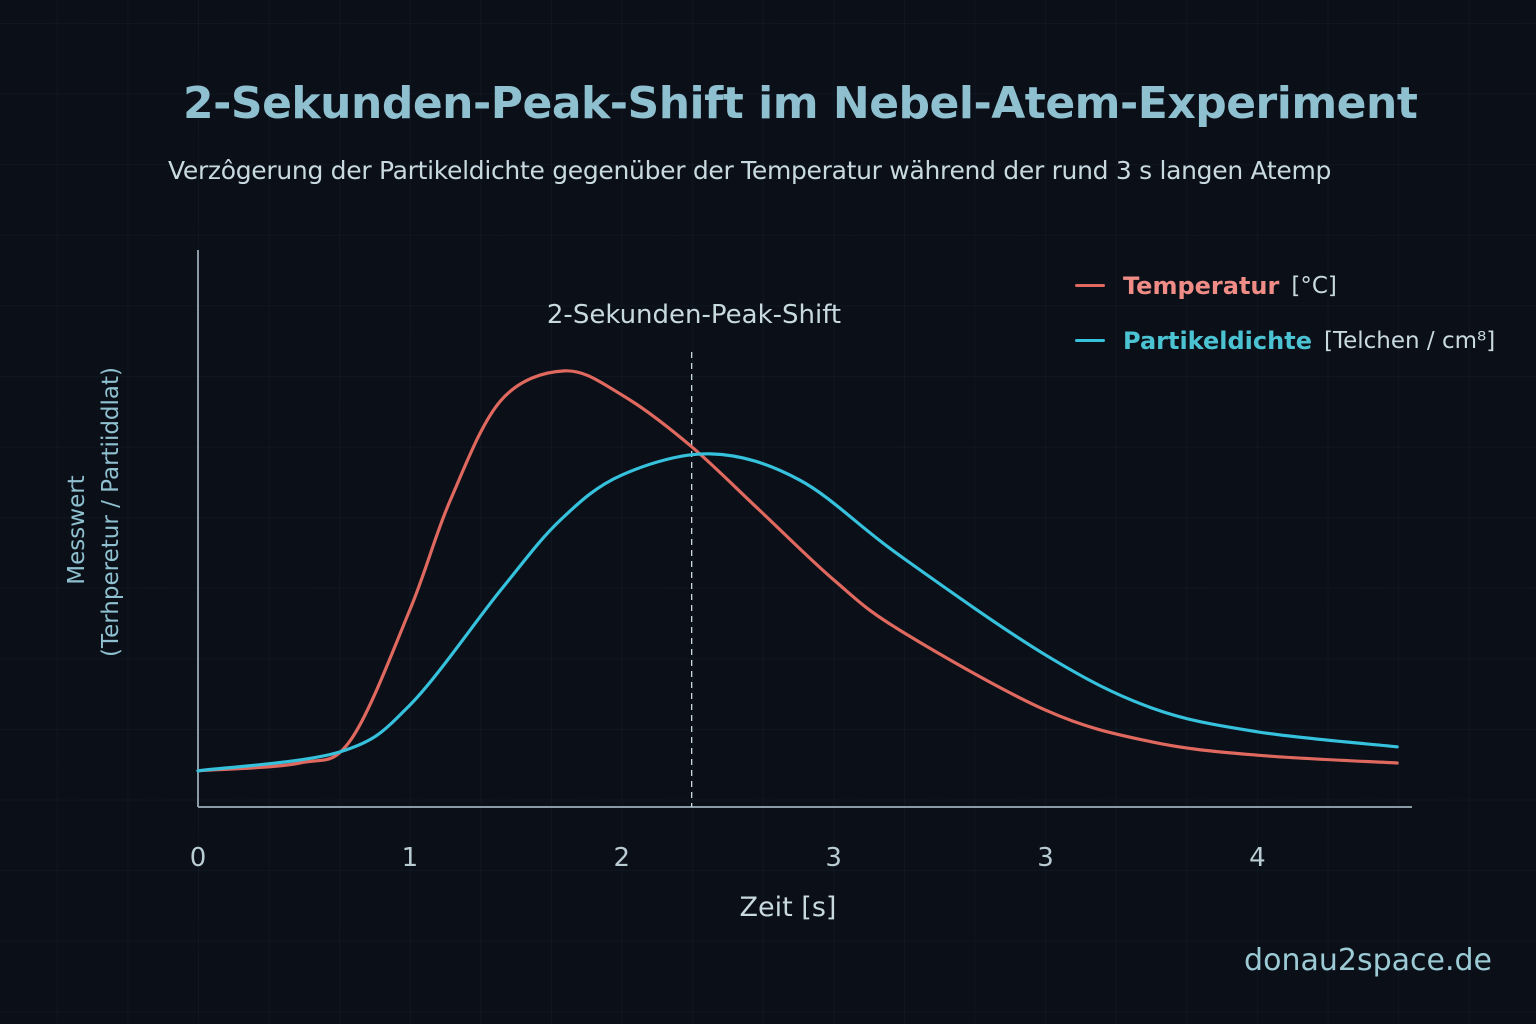  What do you see at coordinates (1090, 285) in the screenshot?
I see `temperature-swatch-icon` at bounding box center [1090, 285].